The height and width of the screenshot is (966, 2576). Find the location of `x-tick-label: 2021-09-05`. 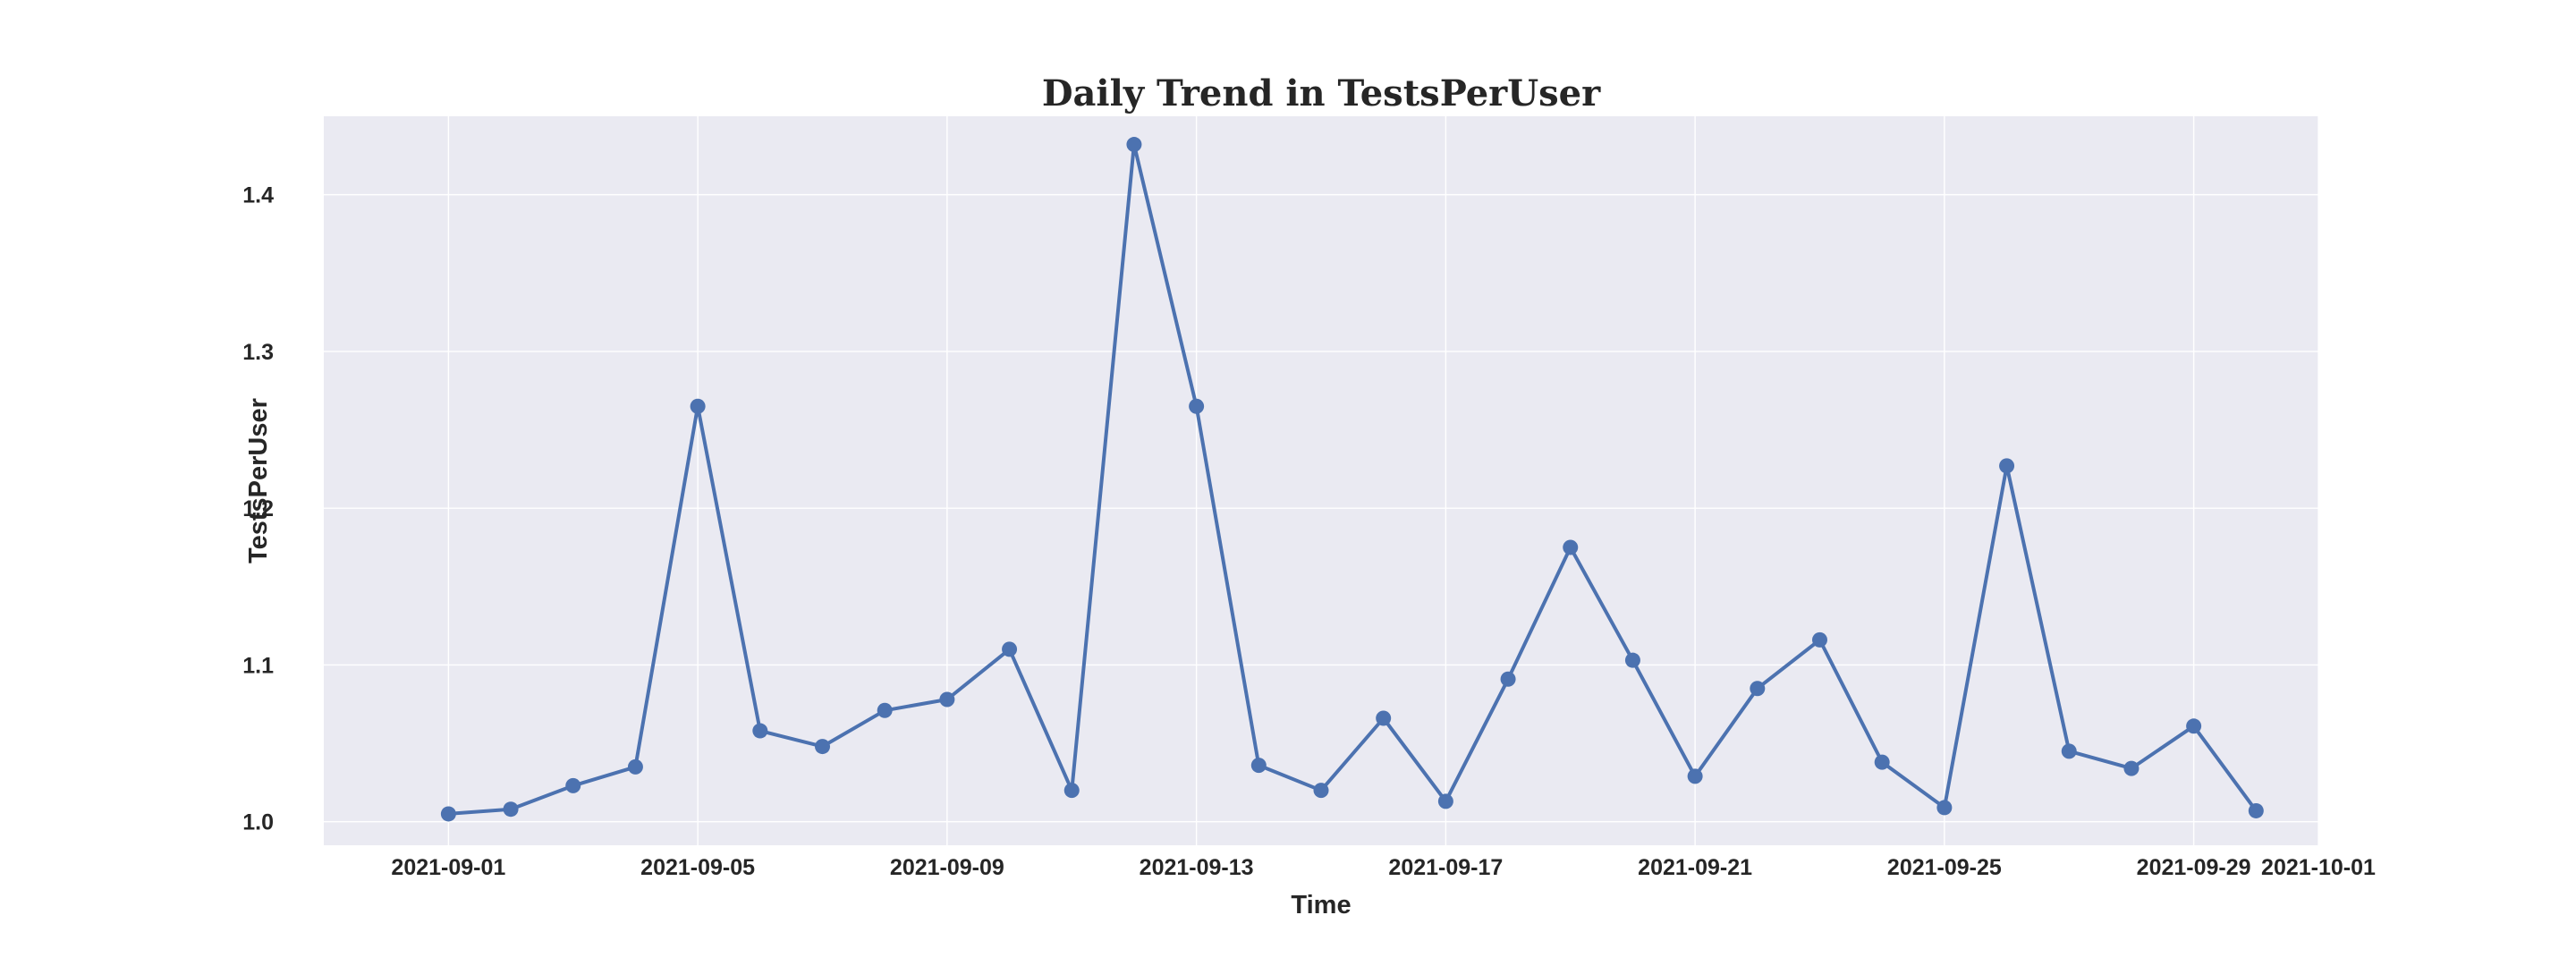

x-tick-label: 2021-09-05 is located at coordinates (697, 867).